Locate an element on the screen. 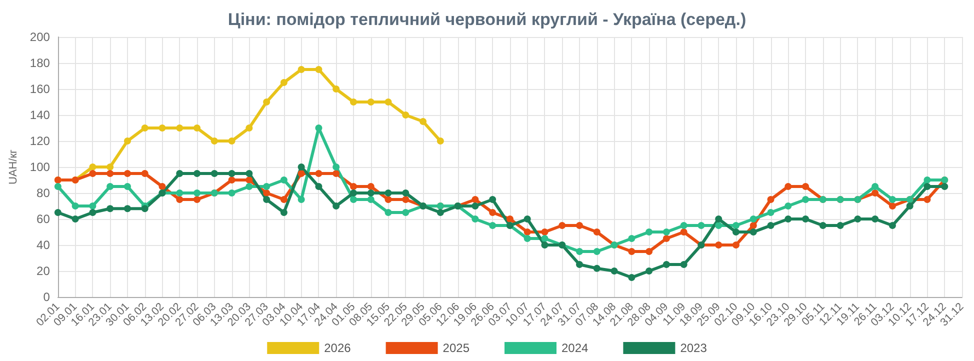 This screenshot has height=361, width=974. y-tick-label: 100 is located at coordinates (40, 167).